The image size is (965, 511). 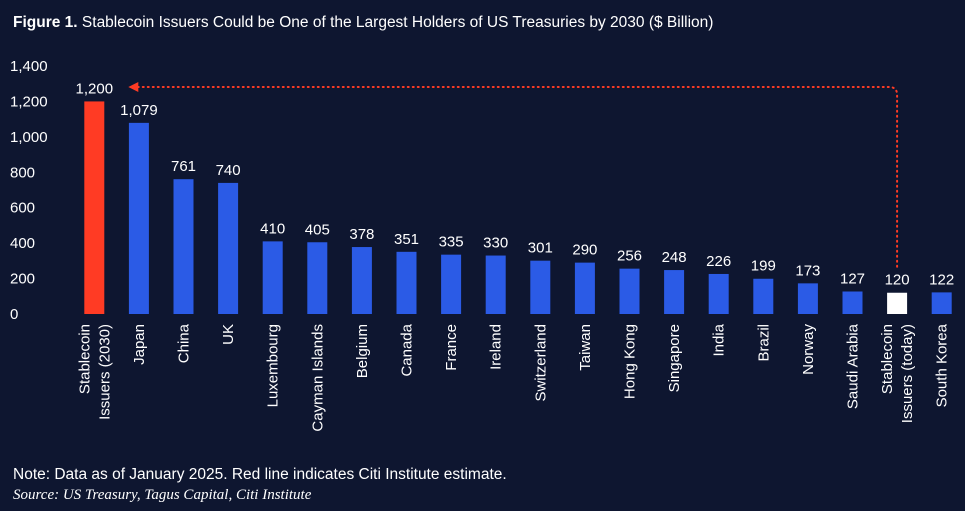 I want to click on y-tick-label: 600, so click(x=22, y=208).